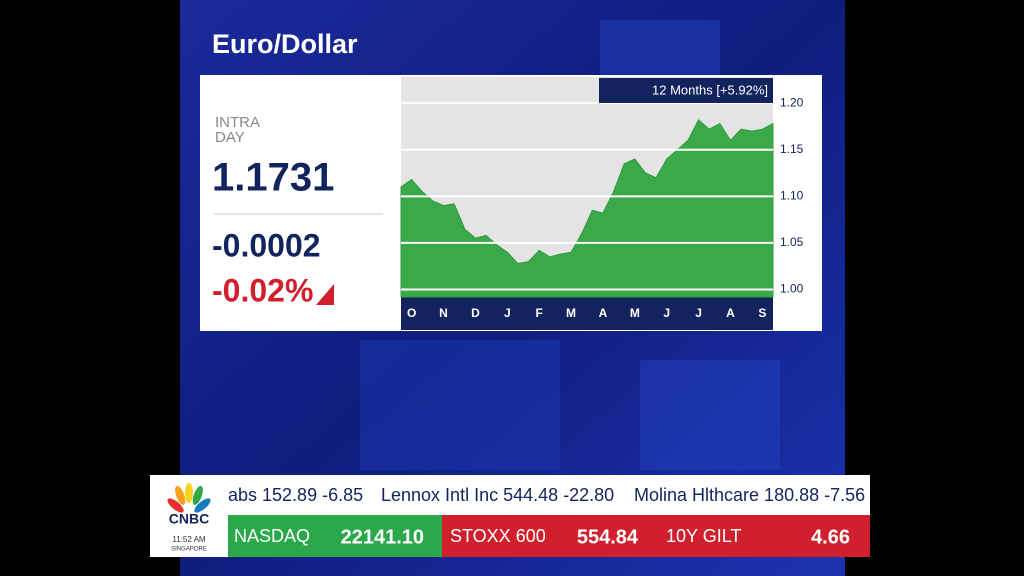 This screenshot has width=1024, height=576. What do you see at coordinates (497, 495) in the screenshot?
I see `ticker-item: Lennox Intl Inc 544.48 -22.80` at bounding box center [497, 495].